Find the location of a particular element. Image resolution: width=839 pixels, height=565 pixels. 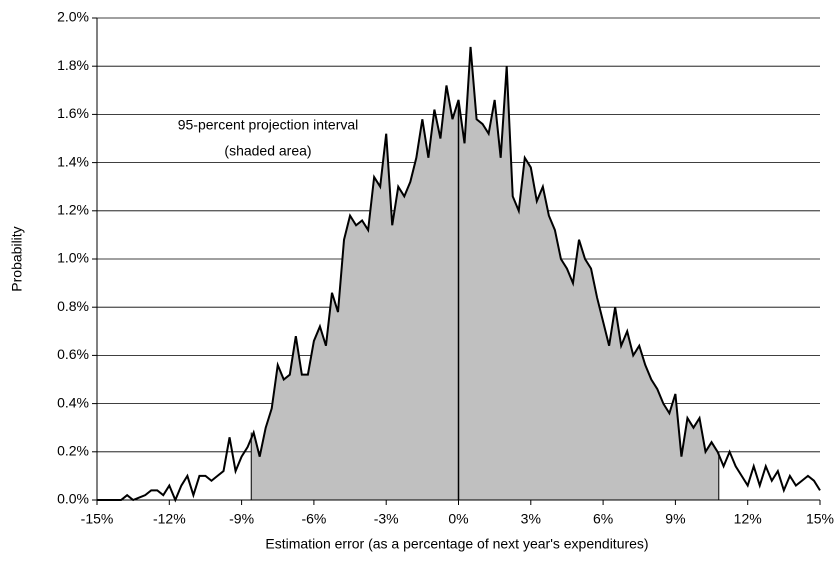

x-tick-label: 3% is located at coordinates (531, 519).